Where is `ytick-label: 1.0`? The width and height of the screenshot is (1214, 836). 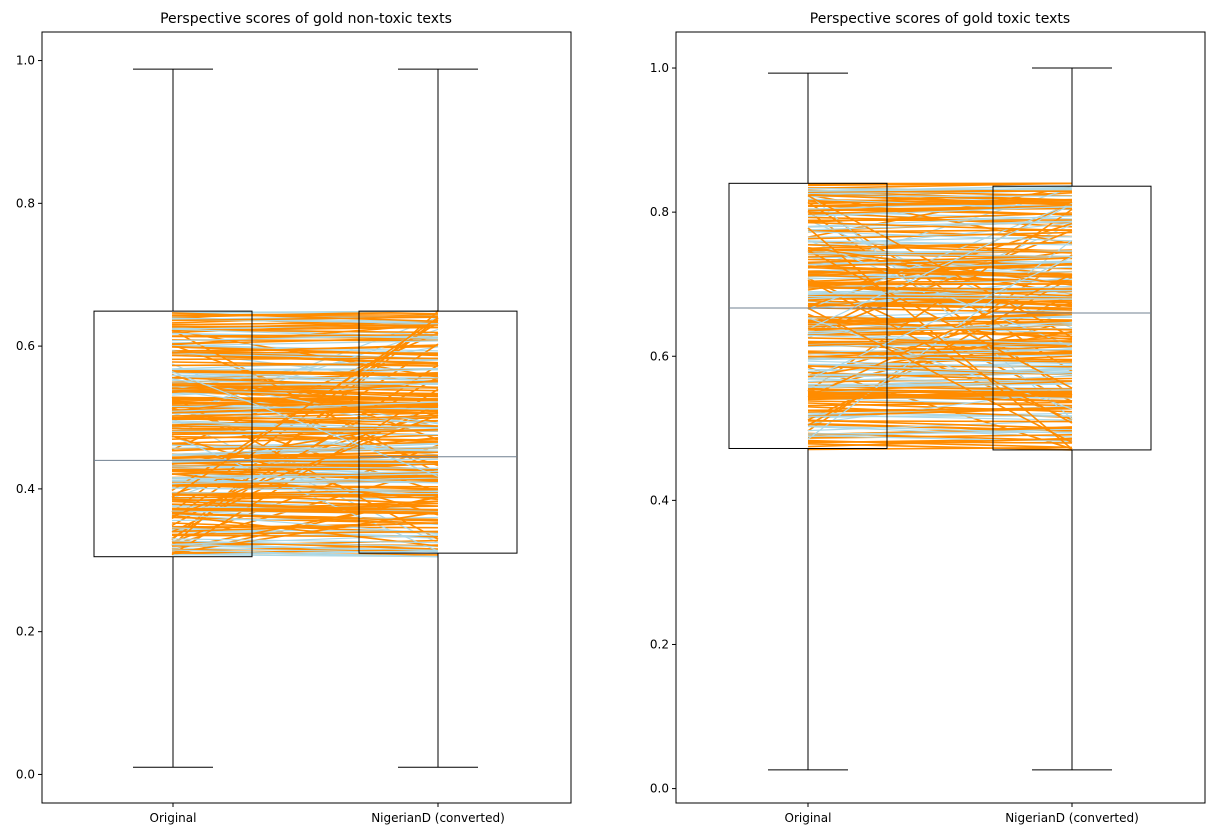
ytick-label: 1.0 is located at coordinates (25, 61).